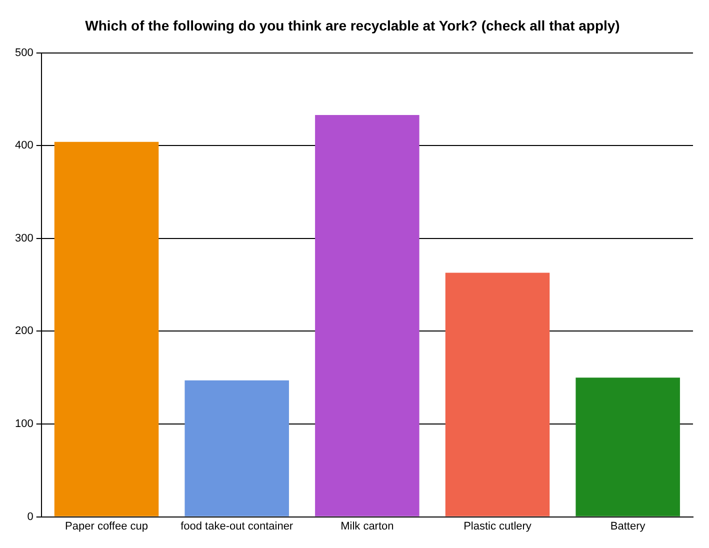 This screenshot has width=709, height=548. Describe the element at coordinates (367, 526) in the screenshot. I see `x-tick-label: Milk carton` at that location.